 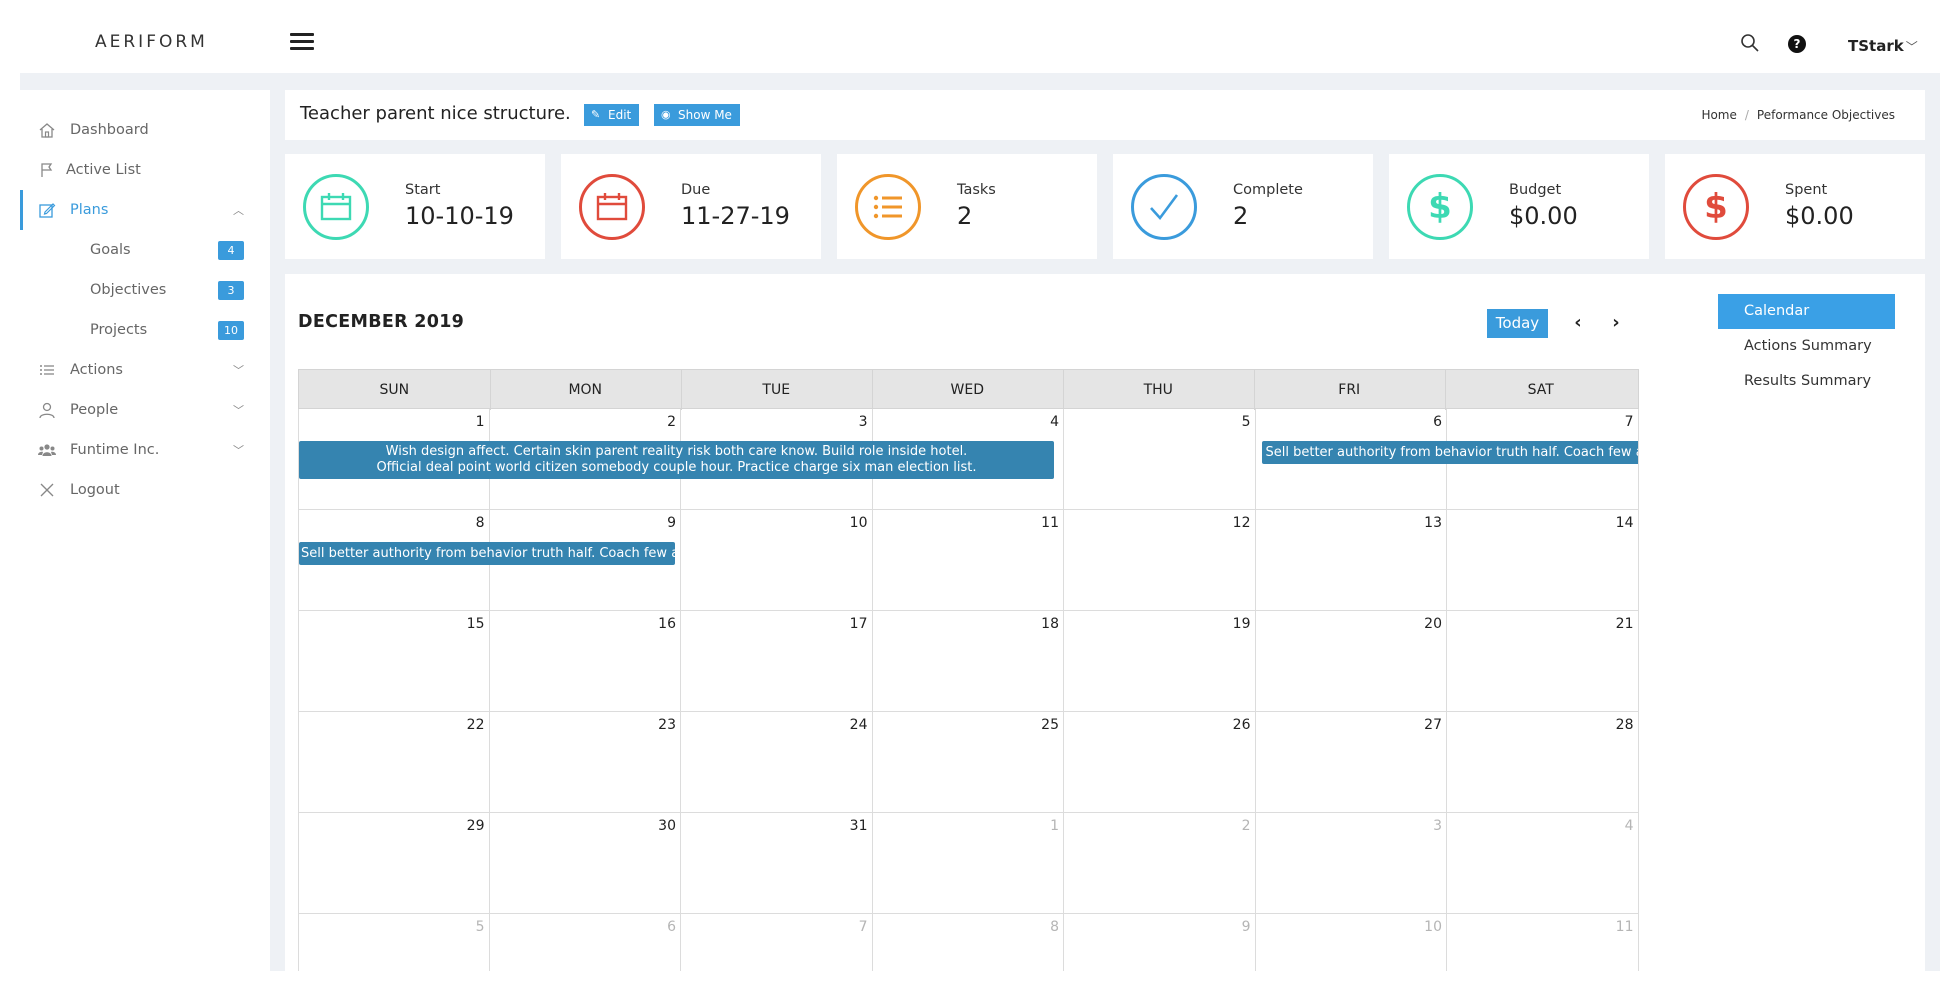 I want to click on tab-actions-summary: Actions Summary, so click(x=1808, y=346).